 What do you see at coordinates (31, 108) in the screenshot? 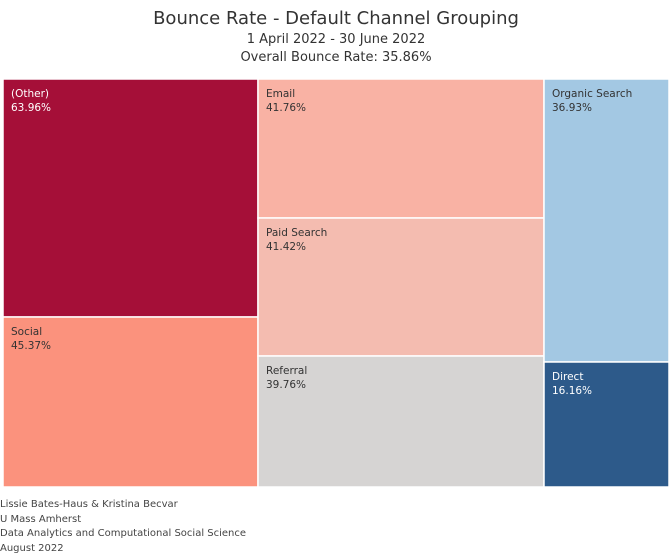
I see `tile-value-other: 63.96%` at bounding box center [31, 108].